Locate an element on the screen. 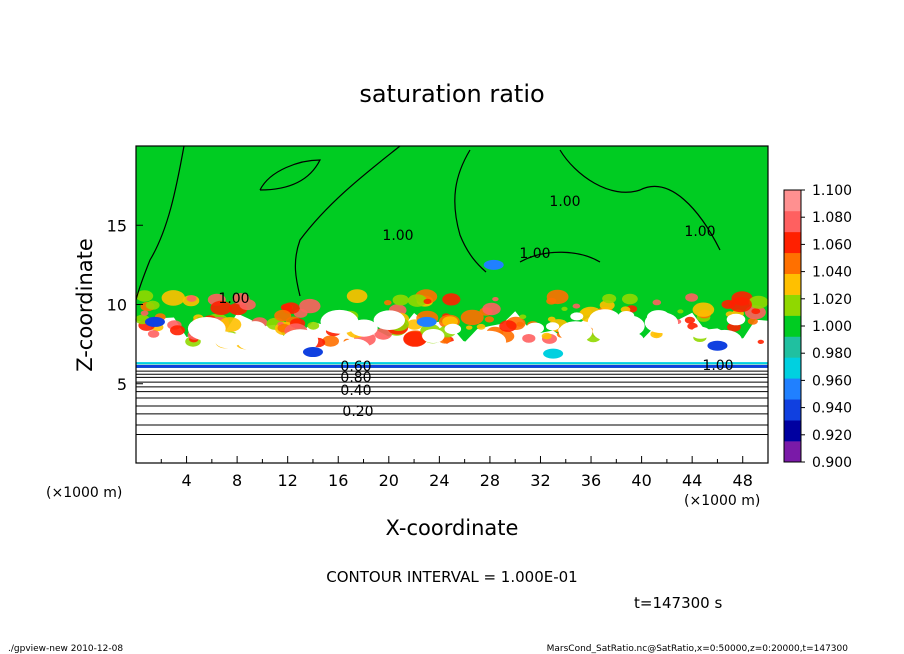 The height and width of the screenshot is (654, 904). contour-label: 0.60 is located at coordinates (355, 367).